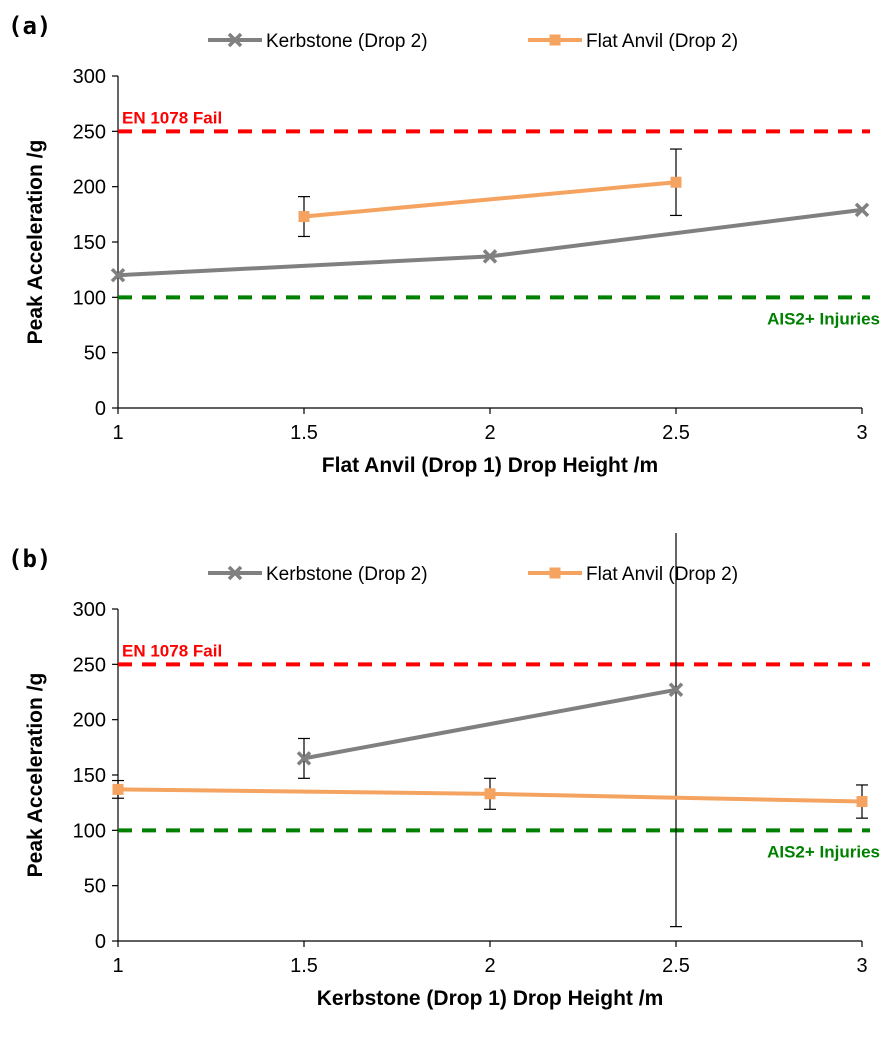 The height and width of the screenshot is (1044, 884). Describe the element at coordinates (89, 831) in the screenshot. I see `chart-b-y-tick-label-2: 100` at that location.